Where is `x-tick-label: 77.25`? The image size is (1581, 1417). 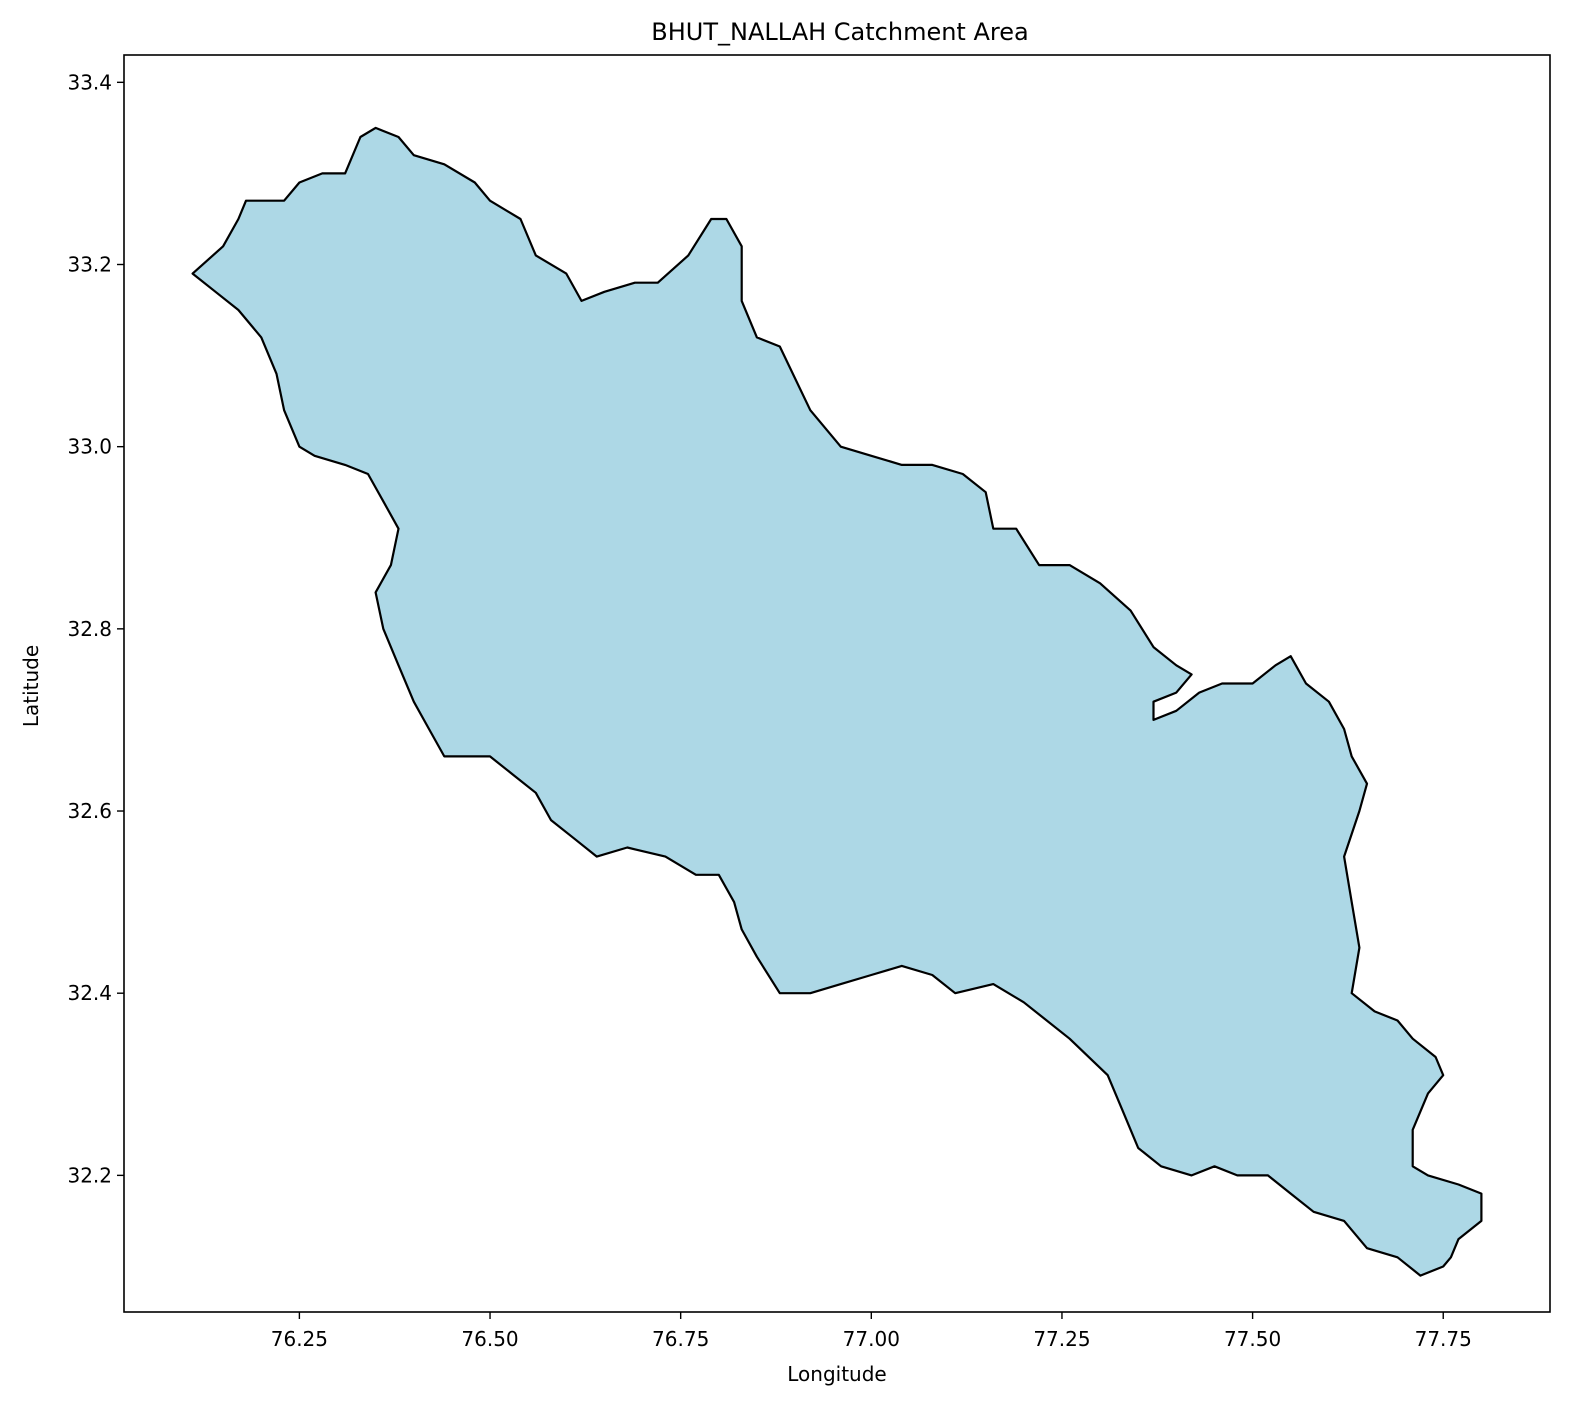
x-tick-label: 77.25 is located at coordinates (1061, 1339).